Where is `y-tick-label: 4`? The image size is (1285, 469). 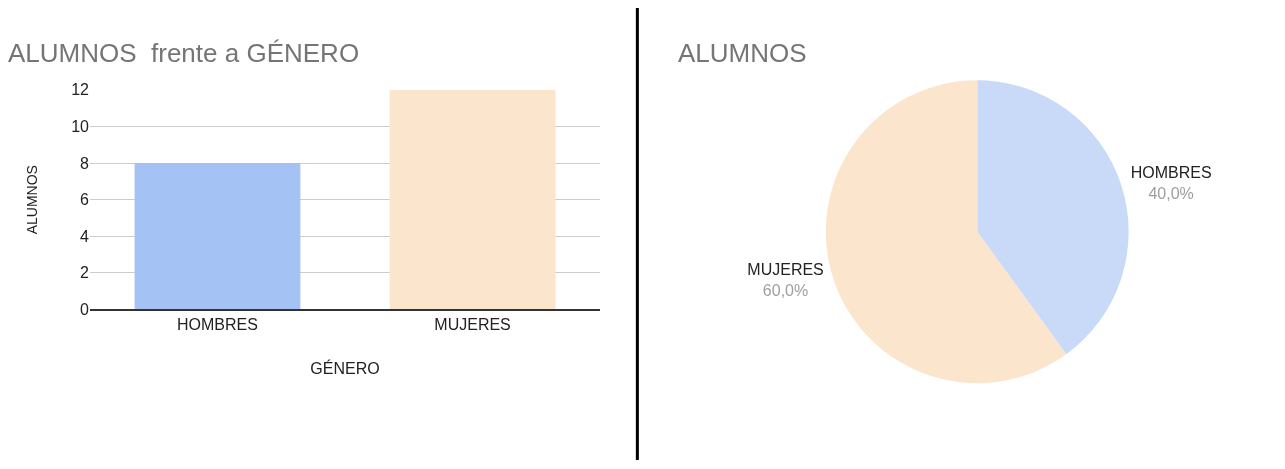
y-tick-label: 4 is located at coordinates (85, 236).